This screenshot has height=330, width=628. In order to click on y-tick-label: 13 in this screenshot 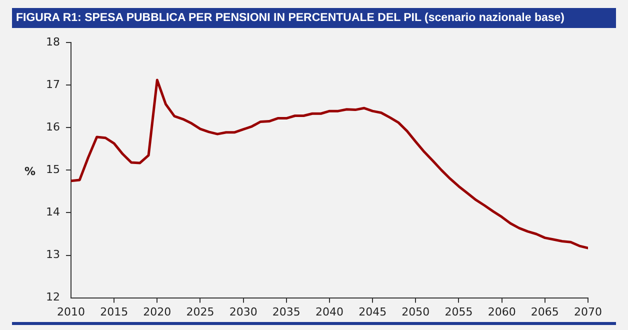, I will do `click(53, 255)`.